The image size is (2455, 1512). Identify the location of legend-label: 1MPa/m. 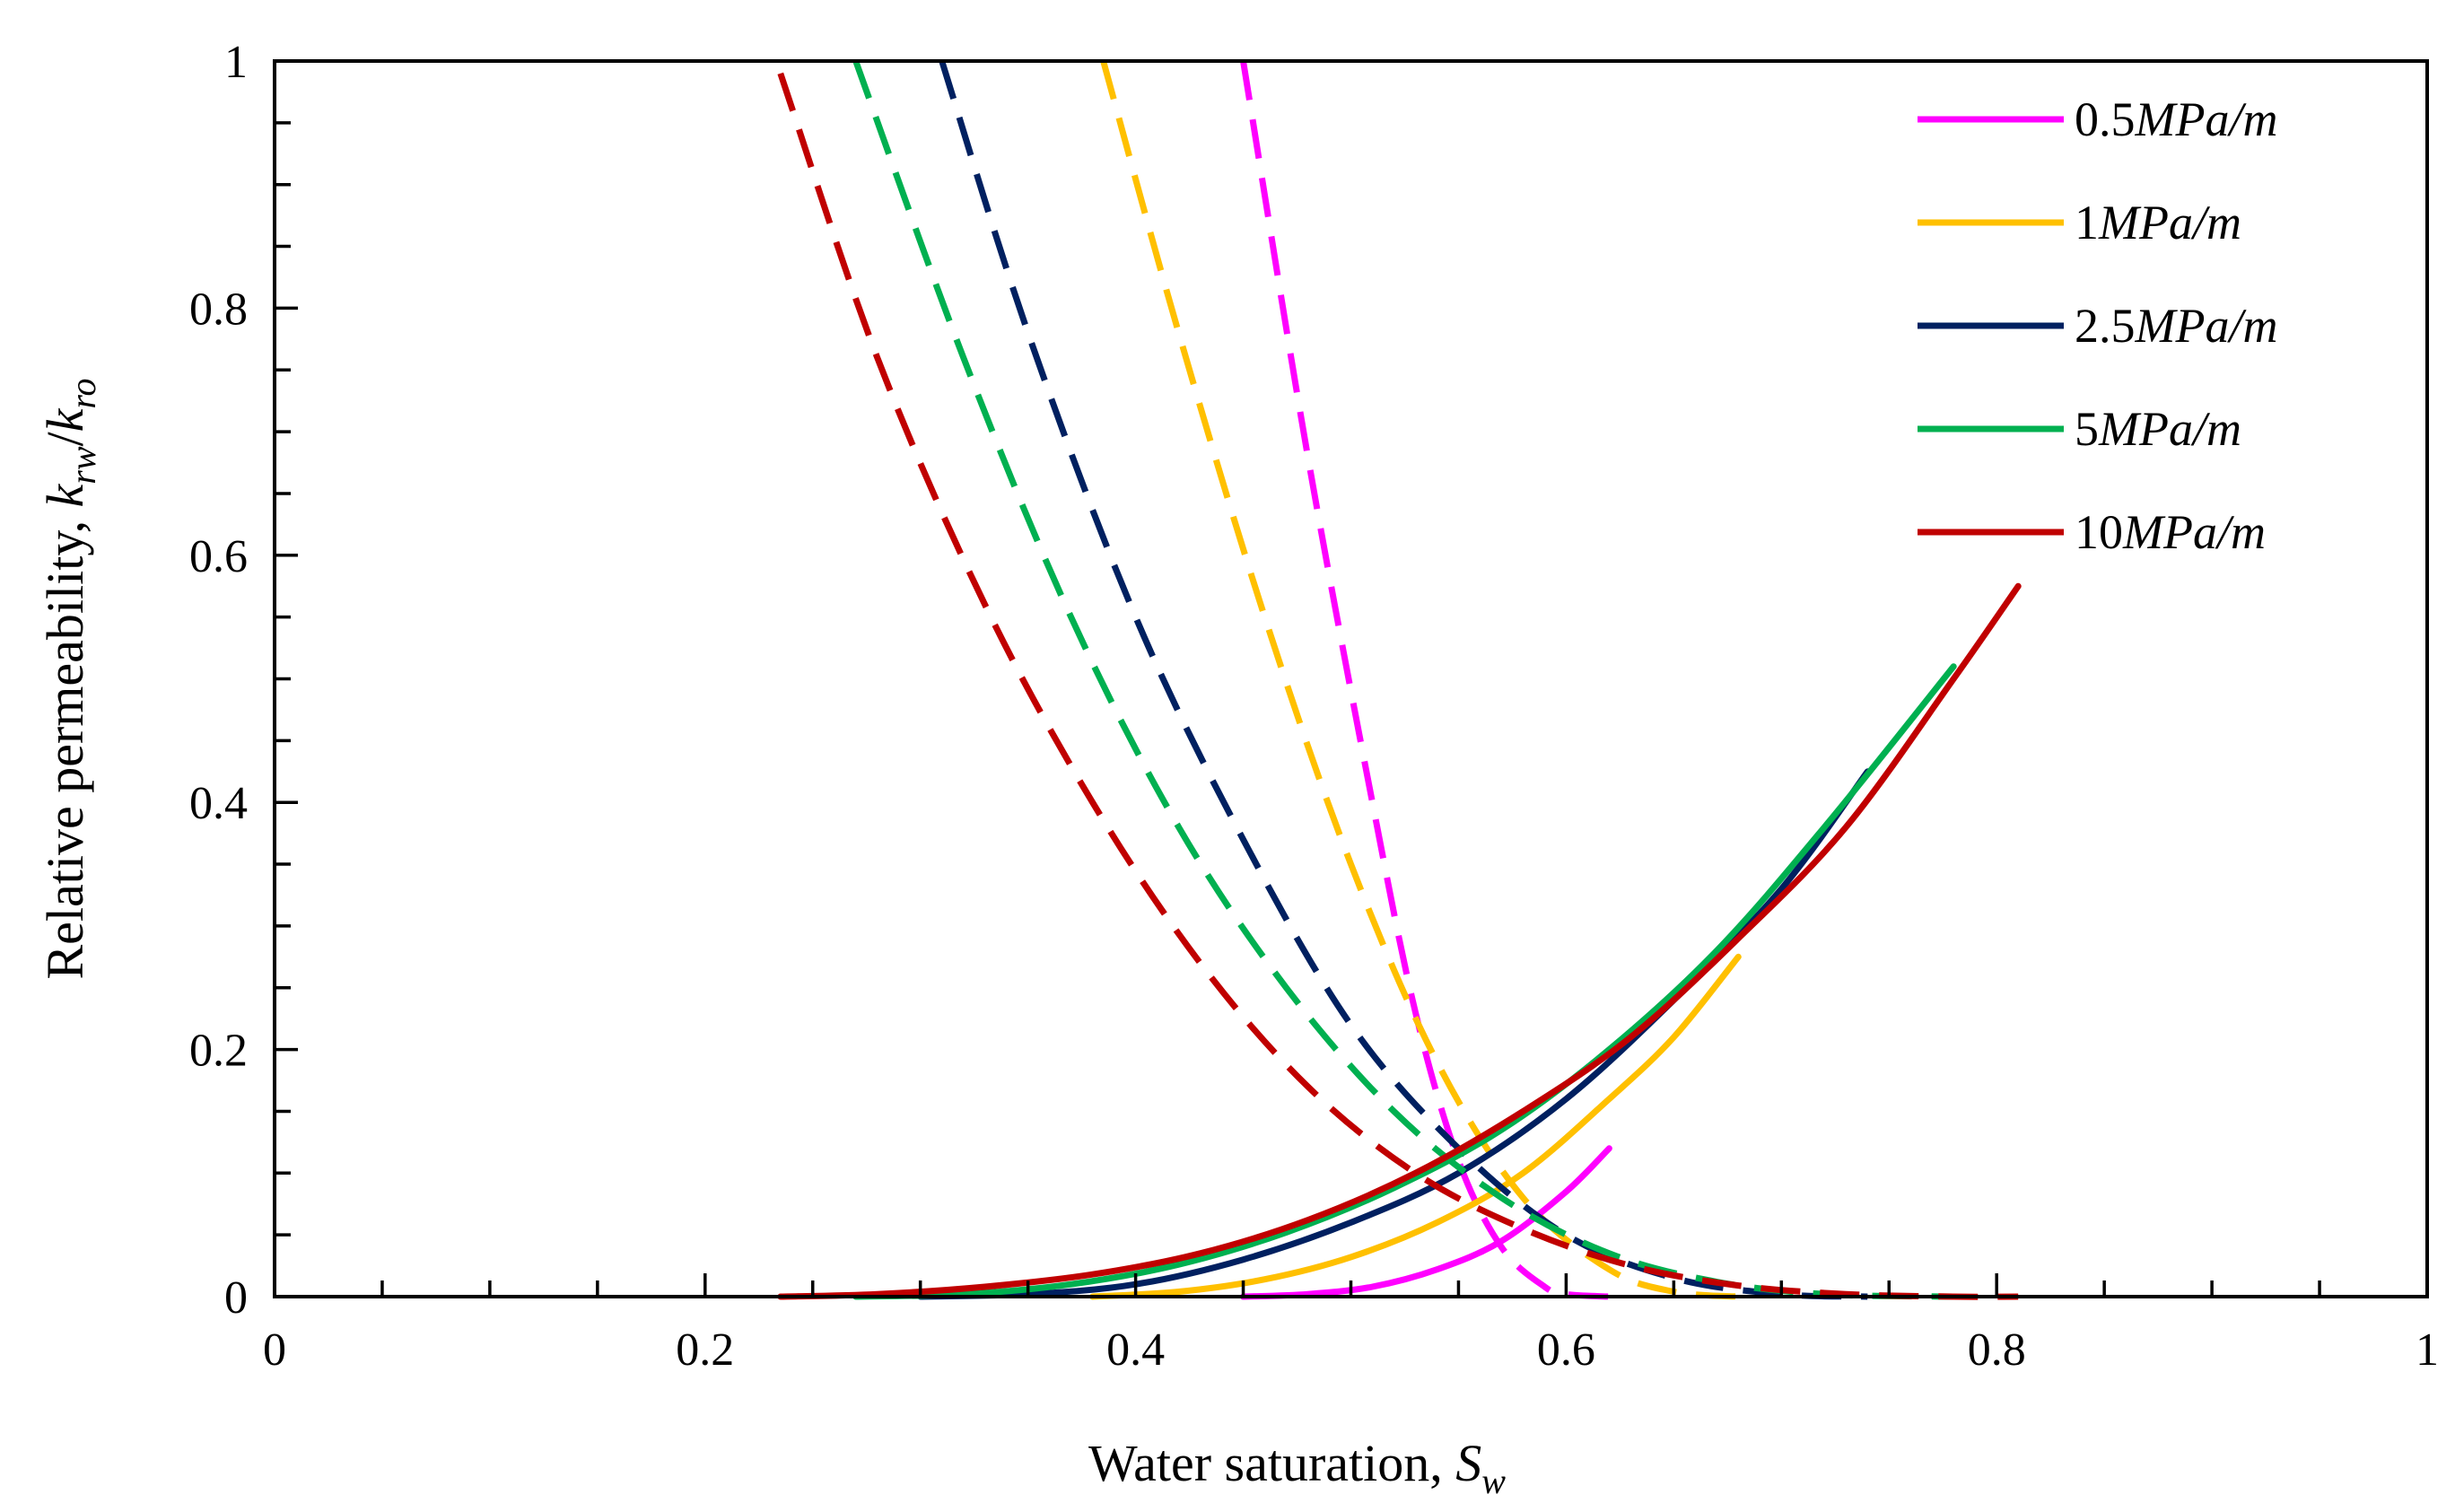
(2158, 222).